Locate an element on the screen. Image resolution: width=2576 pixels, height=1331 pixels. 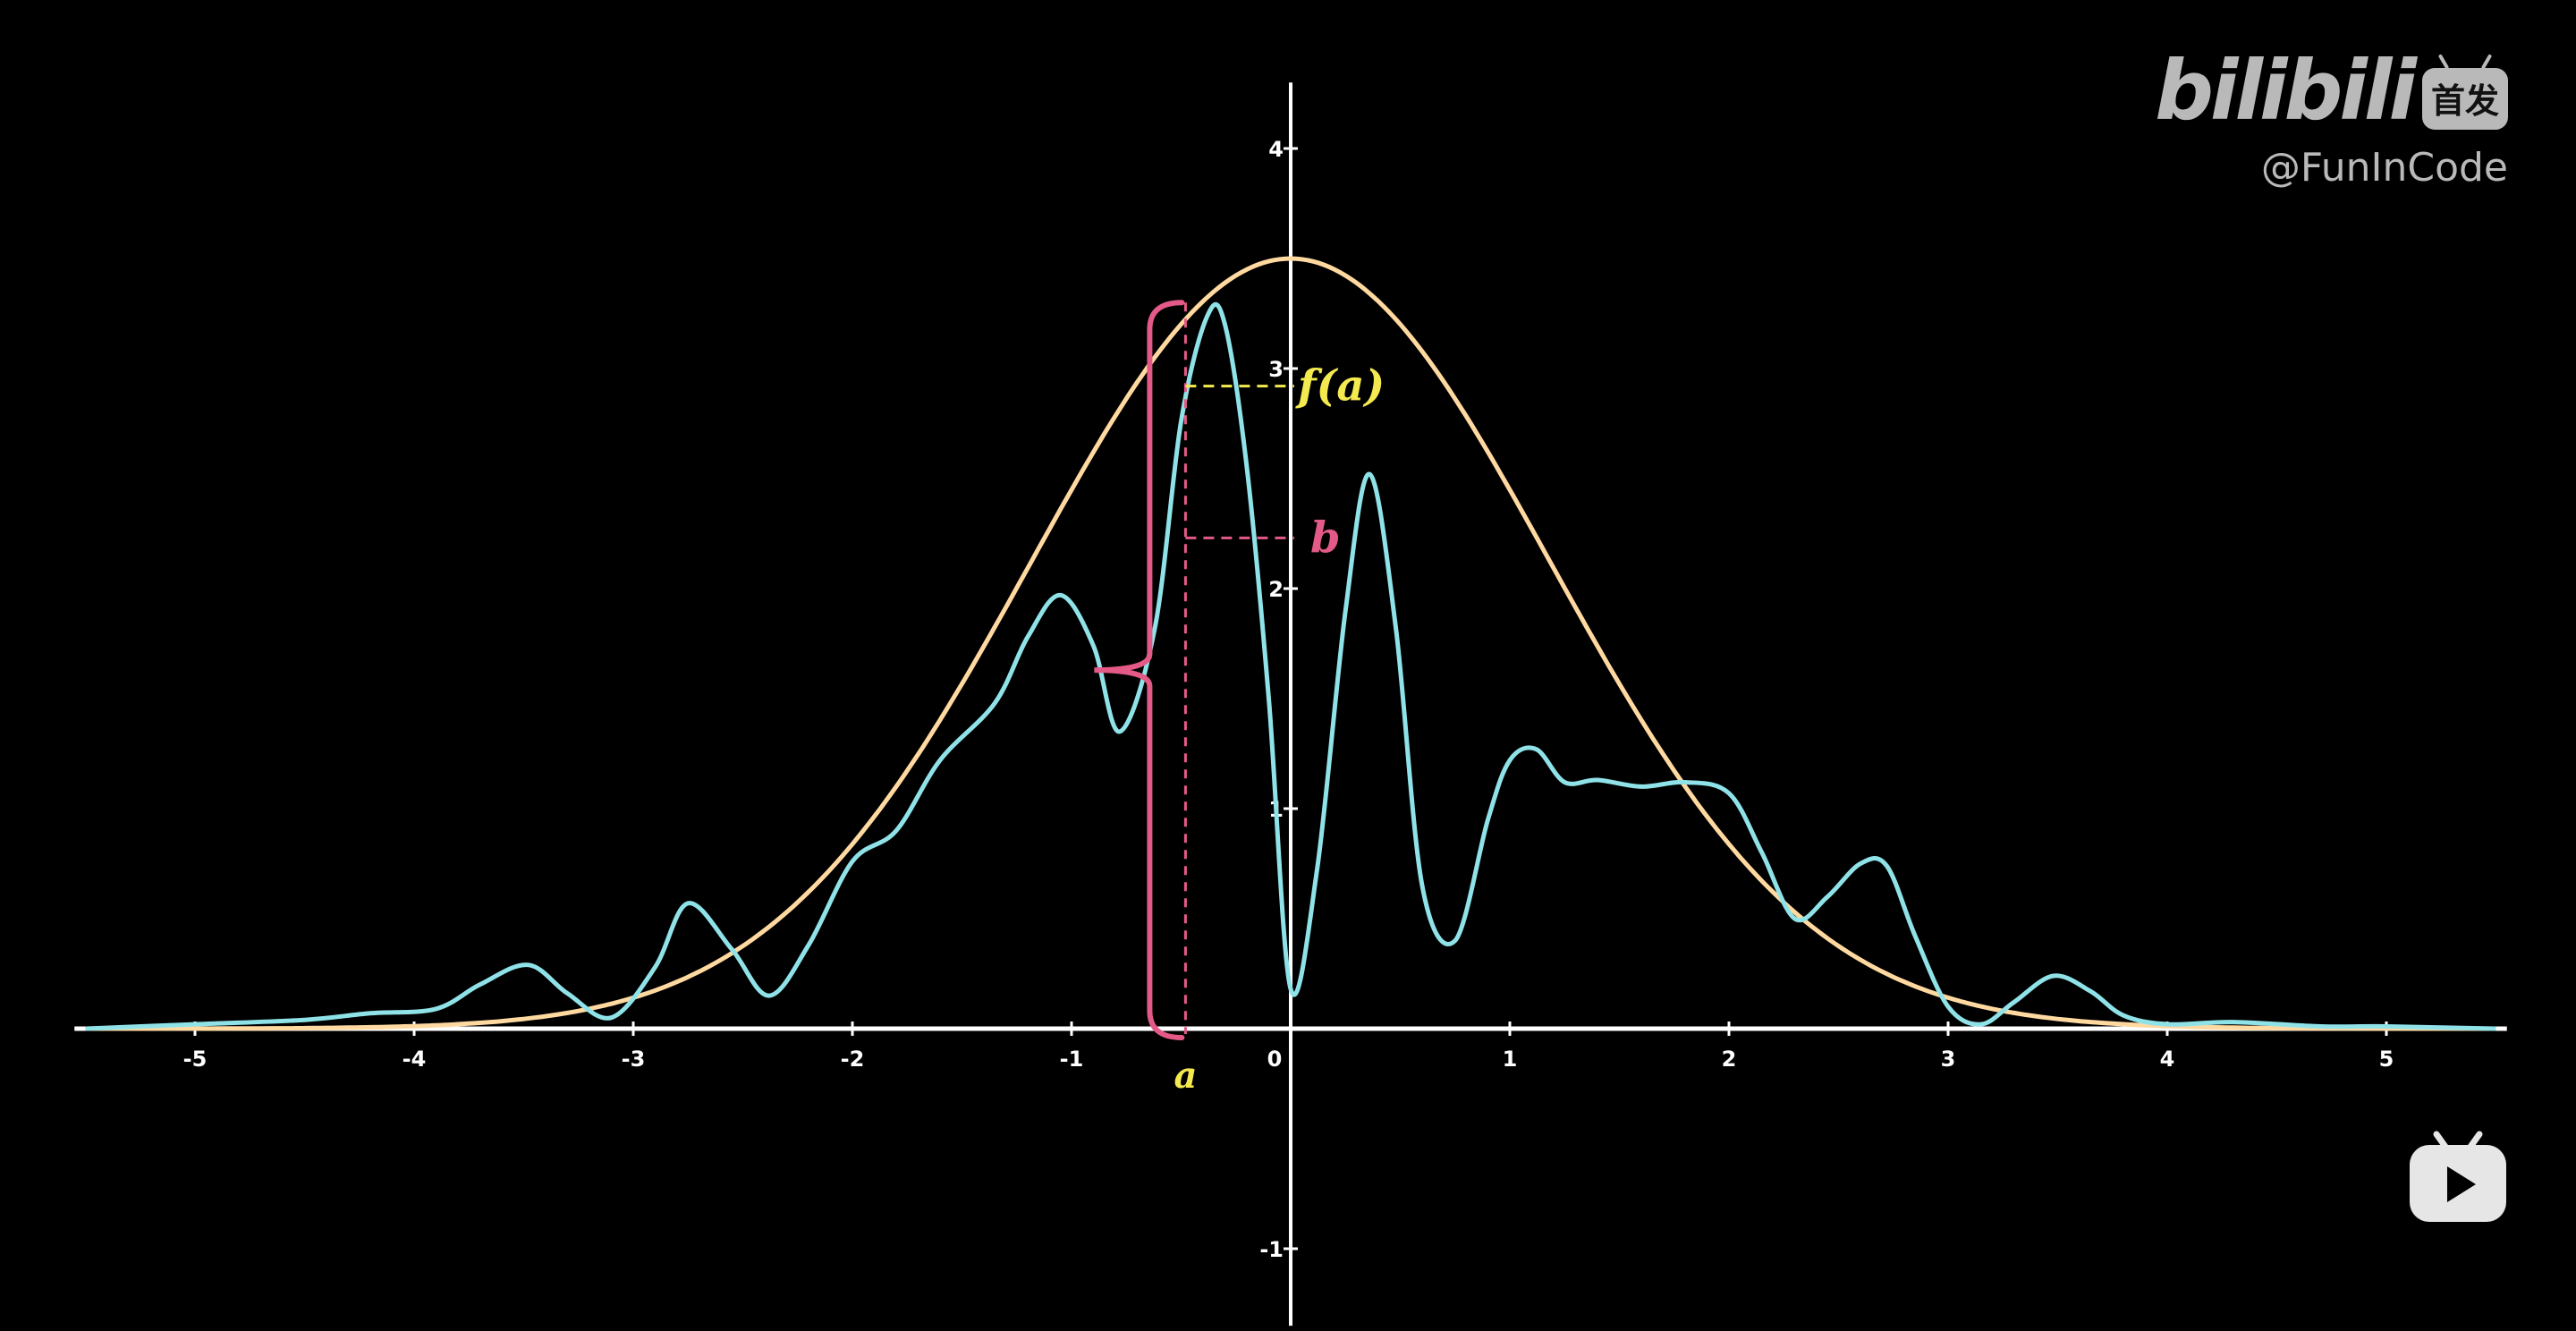
x-tick-label: 4 is located at coordinates (2167, 1060).